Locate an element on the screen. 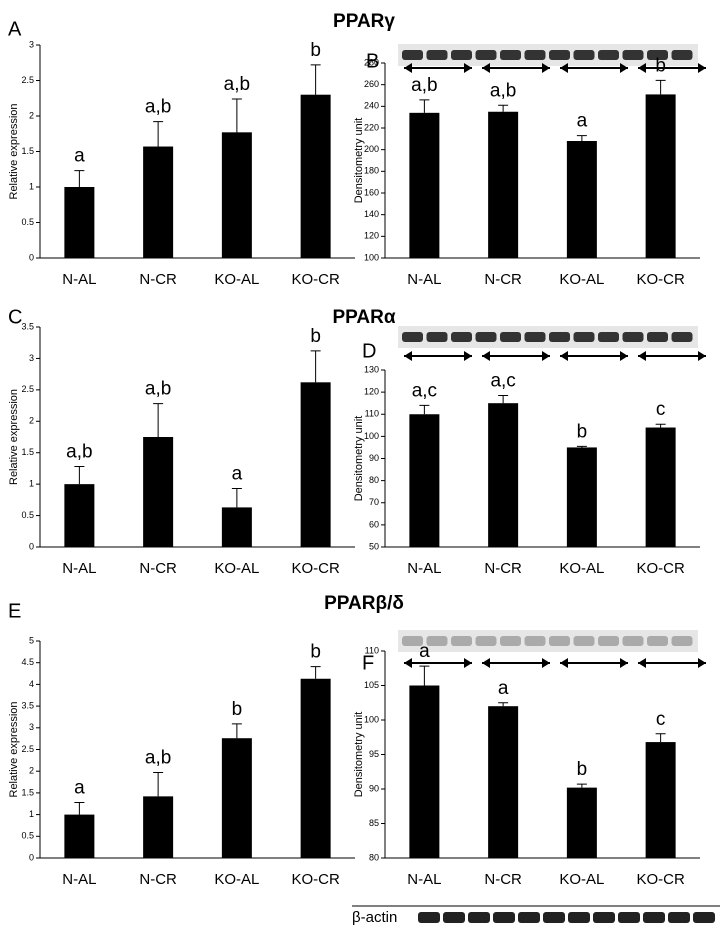  y-tick-label: 60 is located at coordinates (374, 524).